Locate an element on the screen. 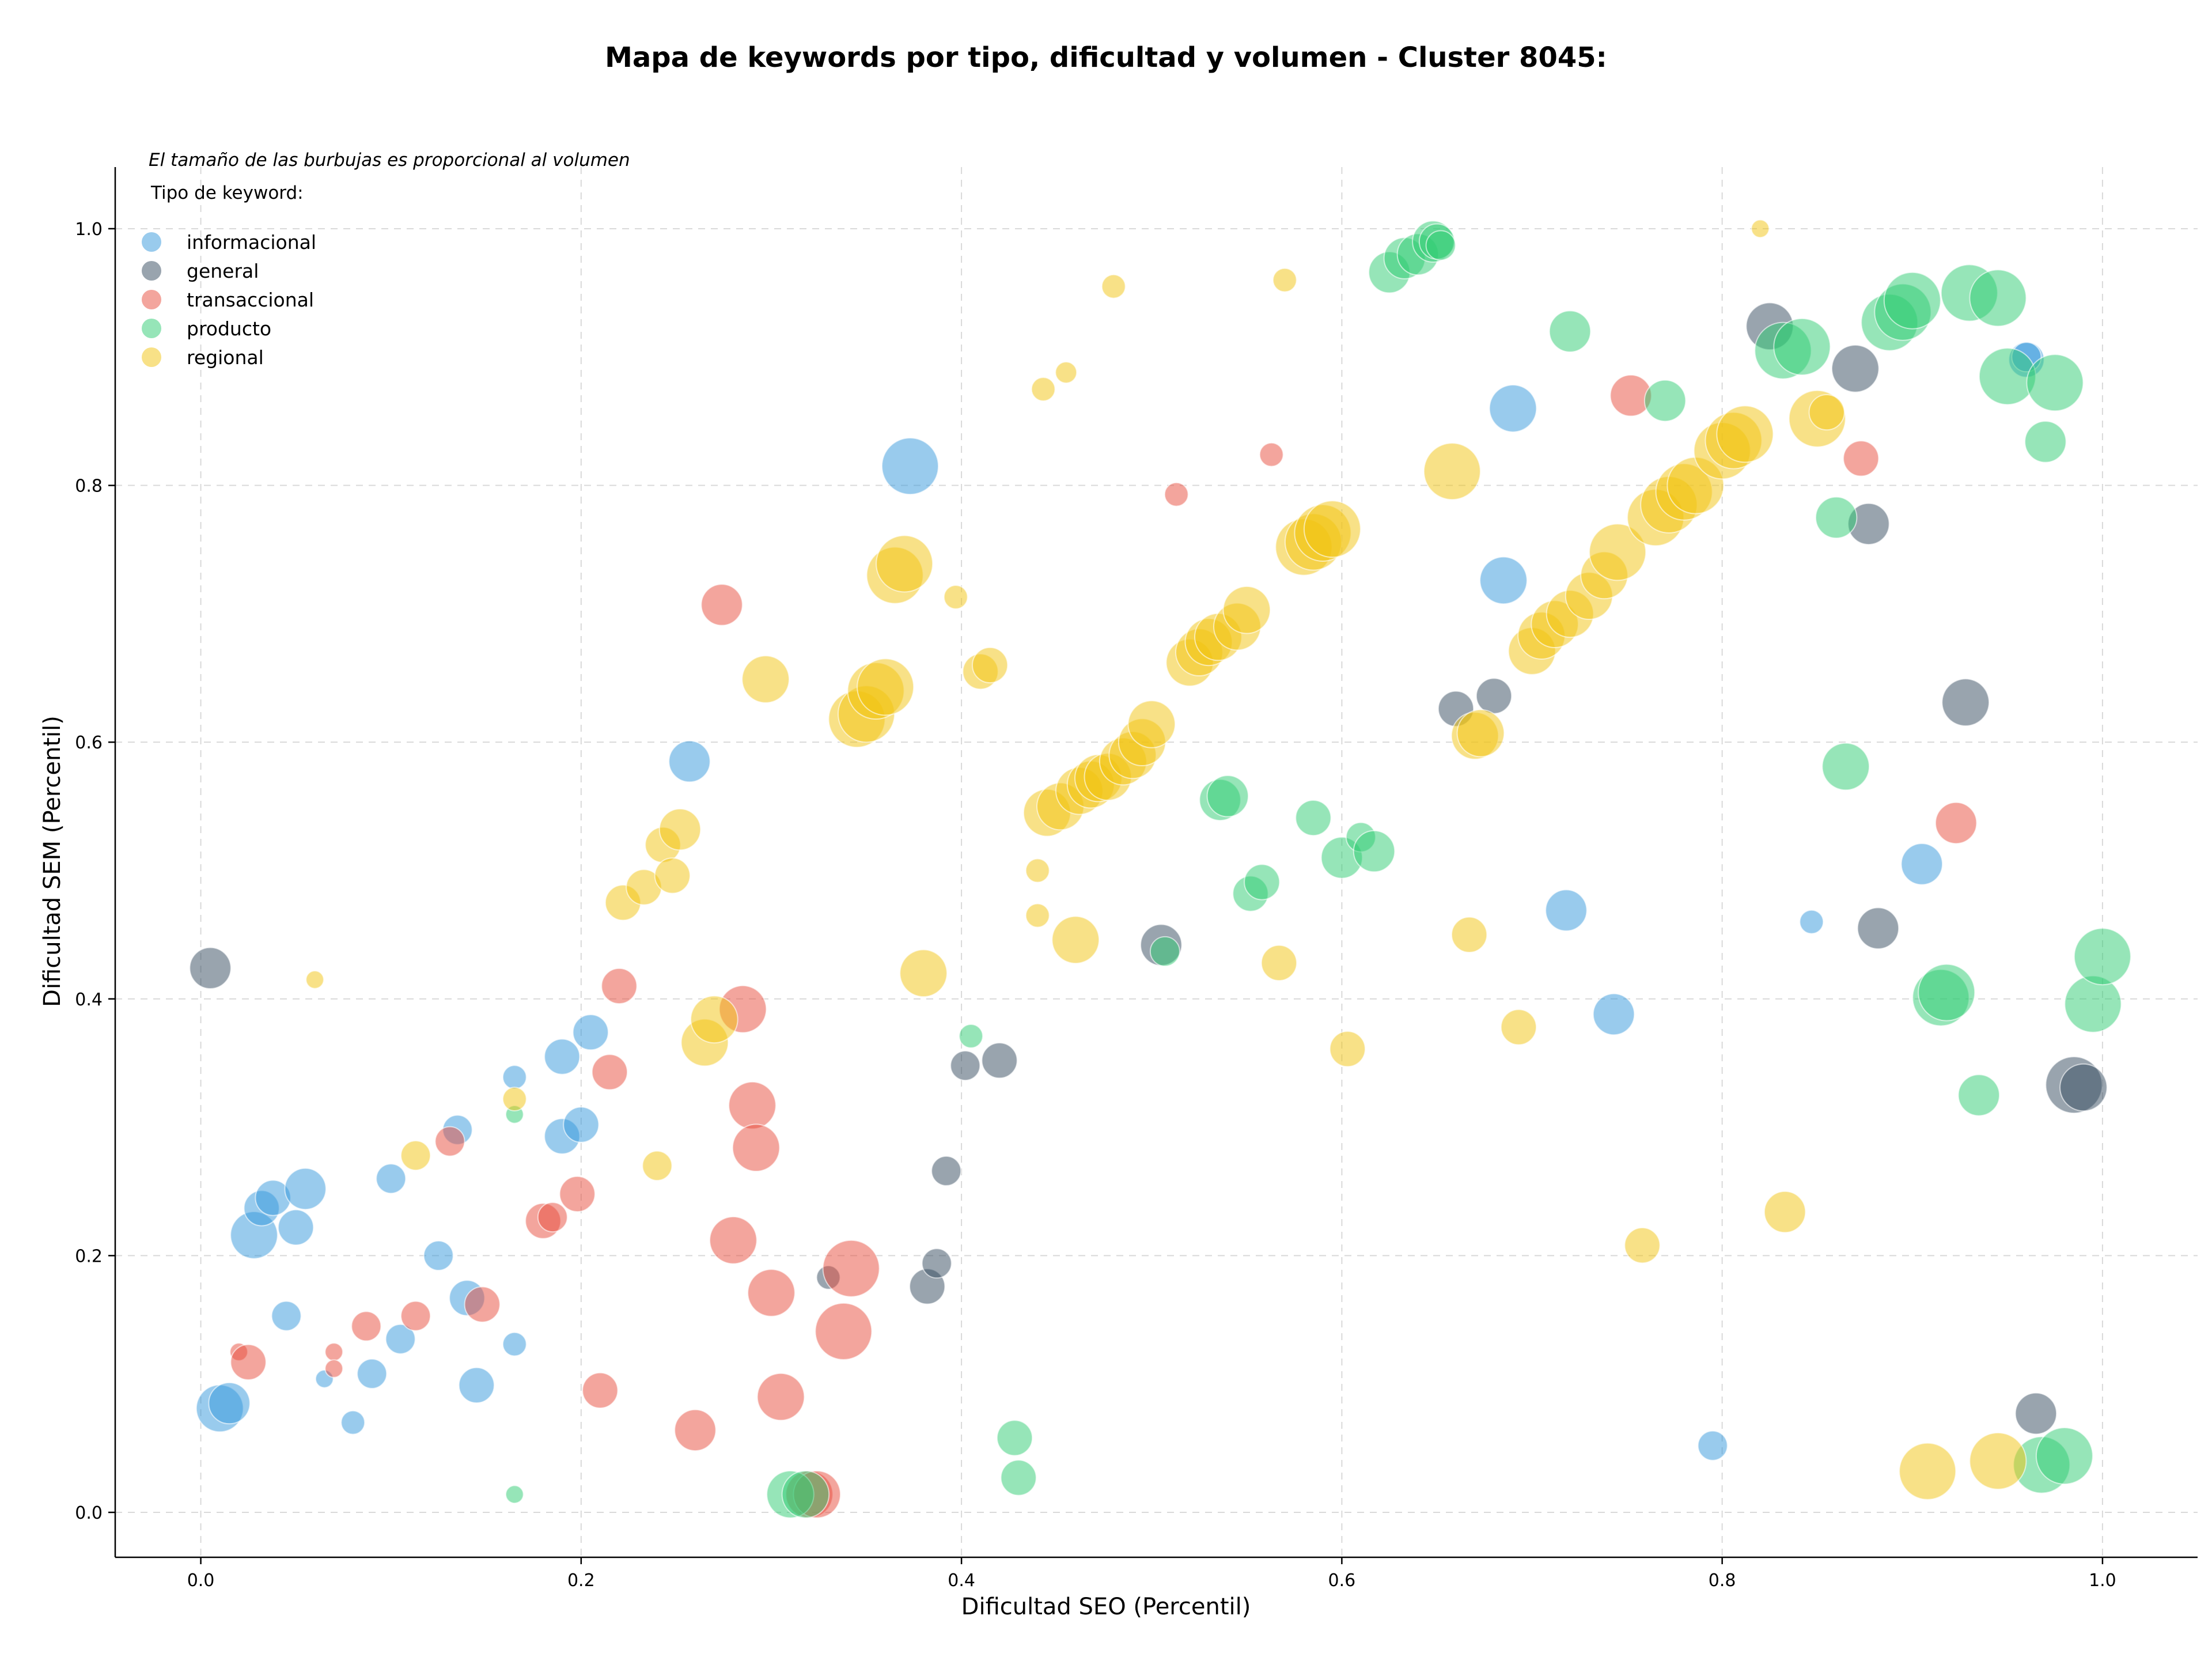 Image resolution: width=2212 pixels, height=1661 pixels. legend-label-transaccional: transaccional is located at coordinates (250, 300).